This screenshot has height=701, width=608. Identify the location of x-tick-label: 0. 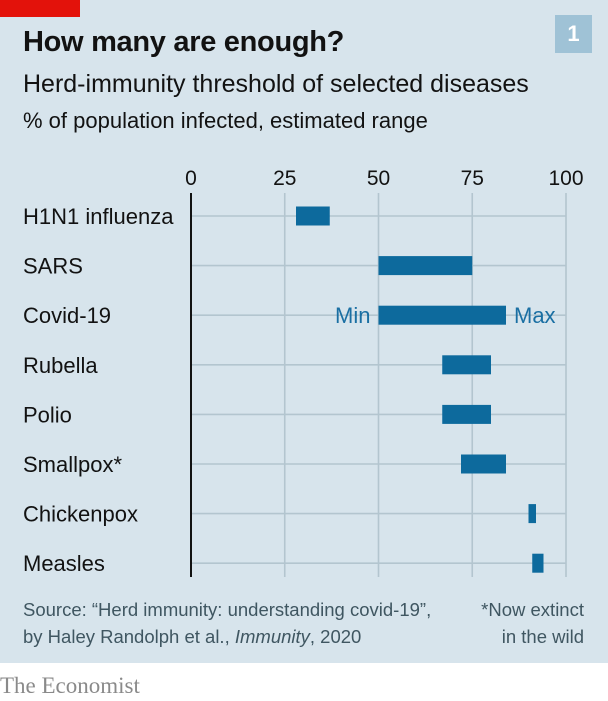
(191, 178).